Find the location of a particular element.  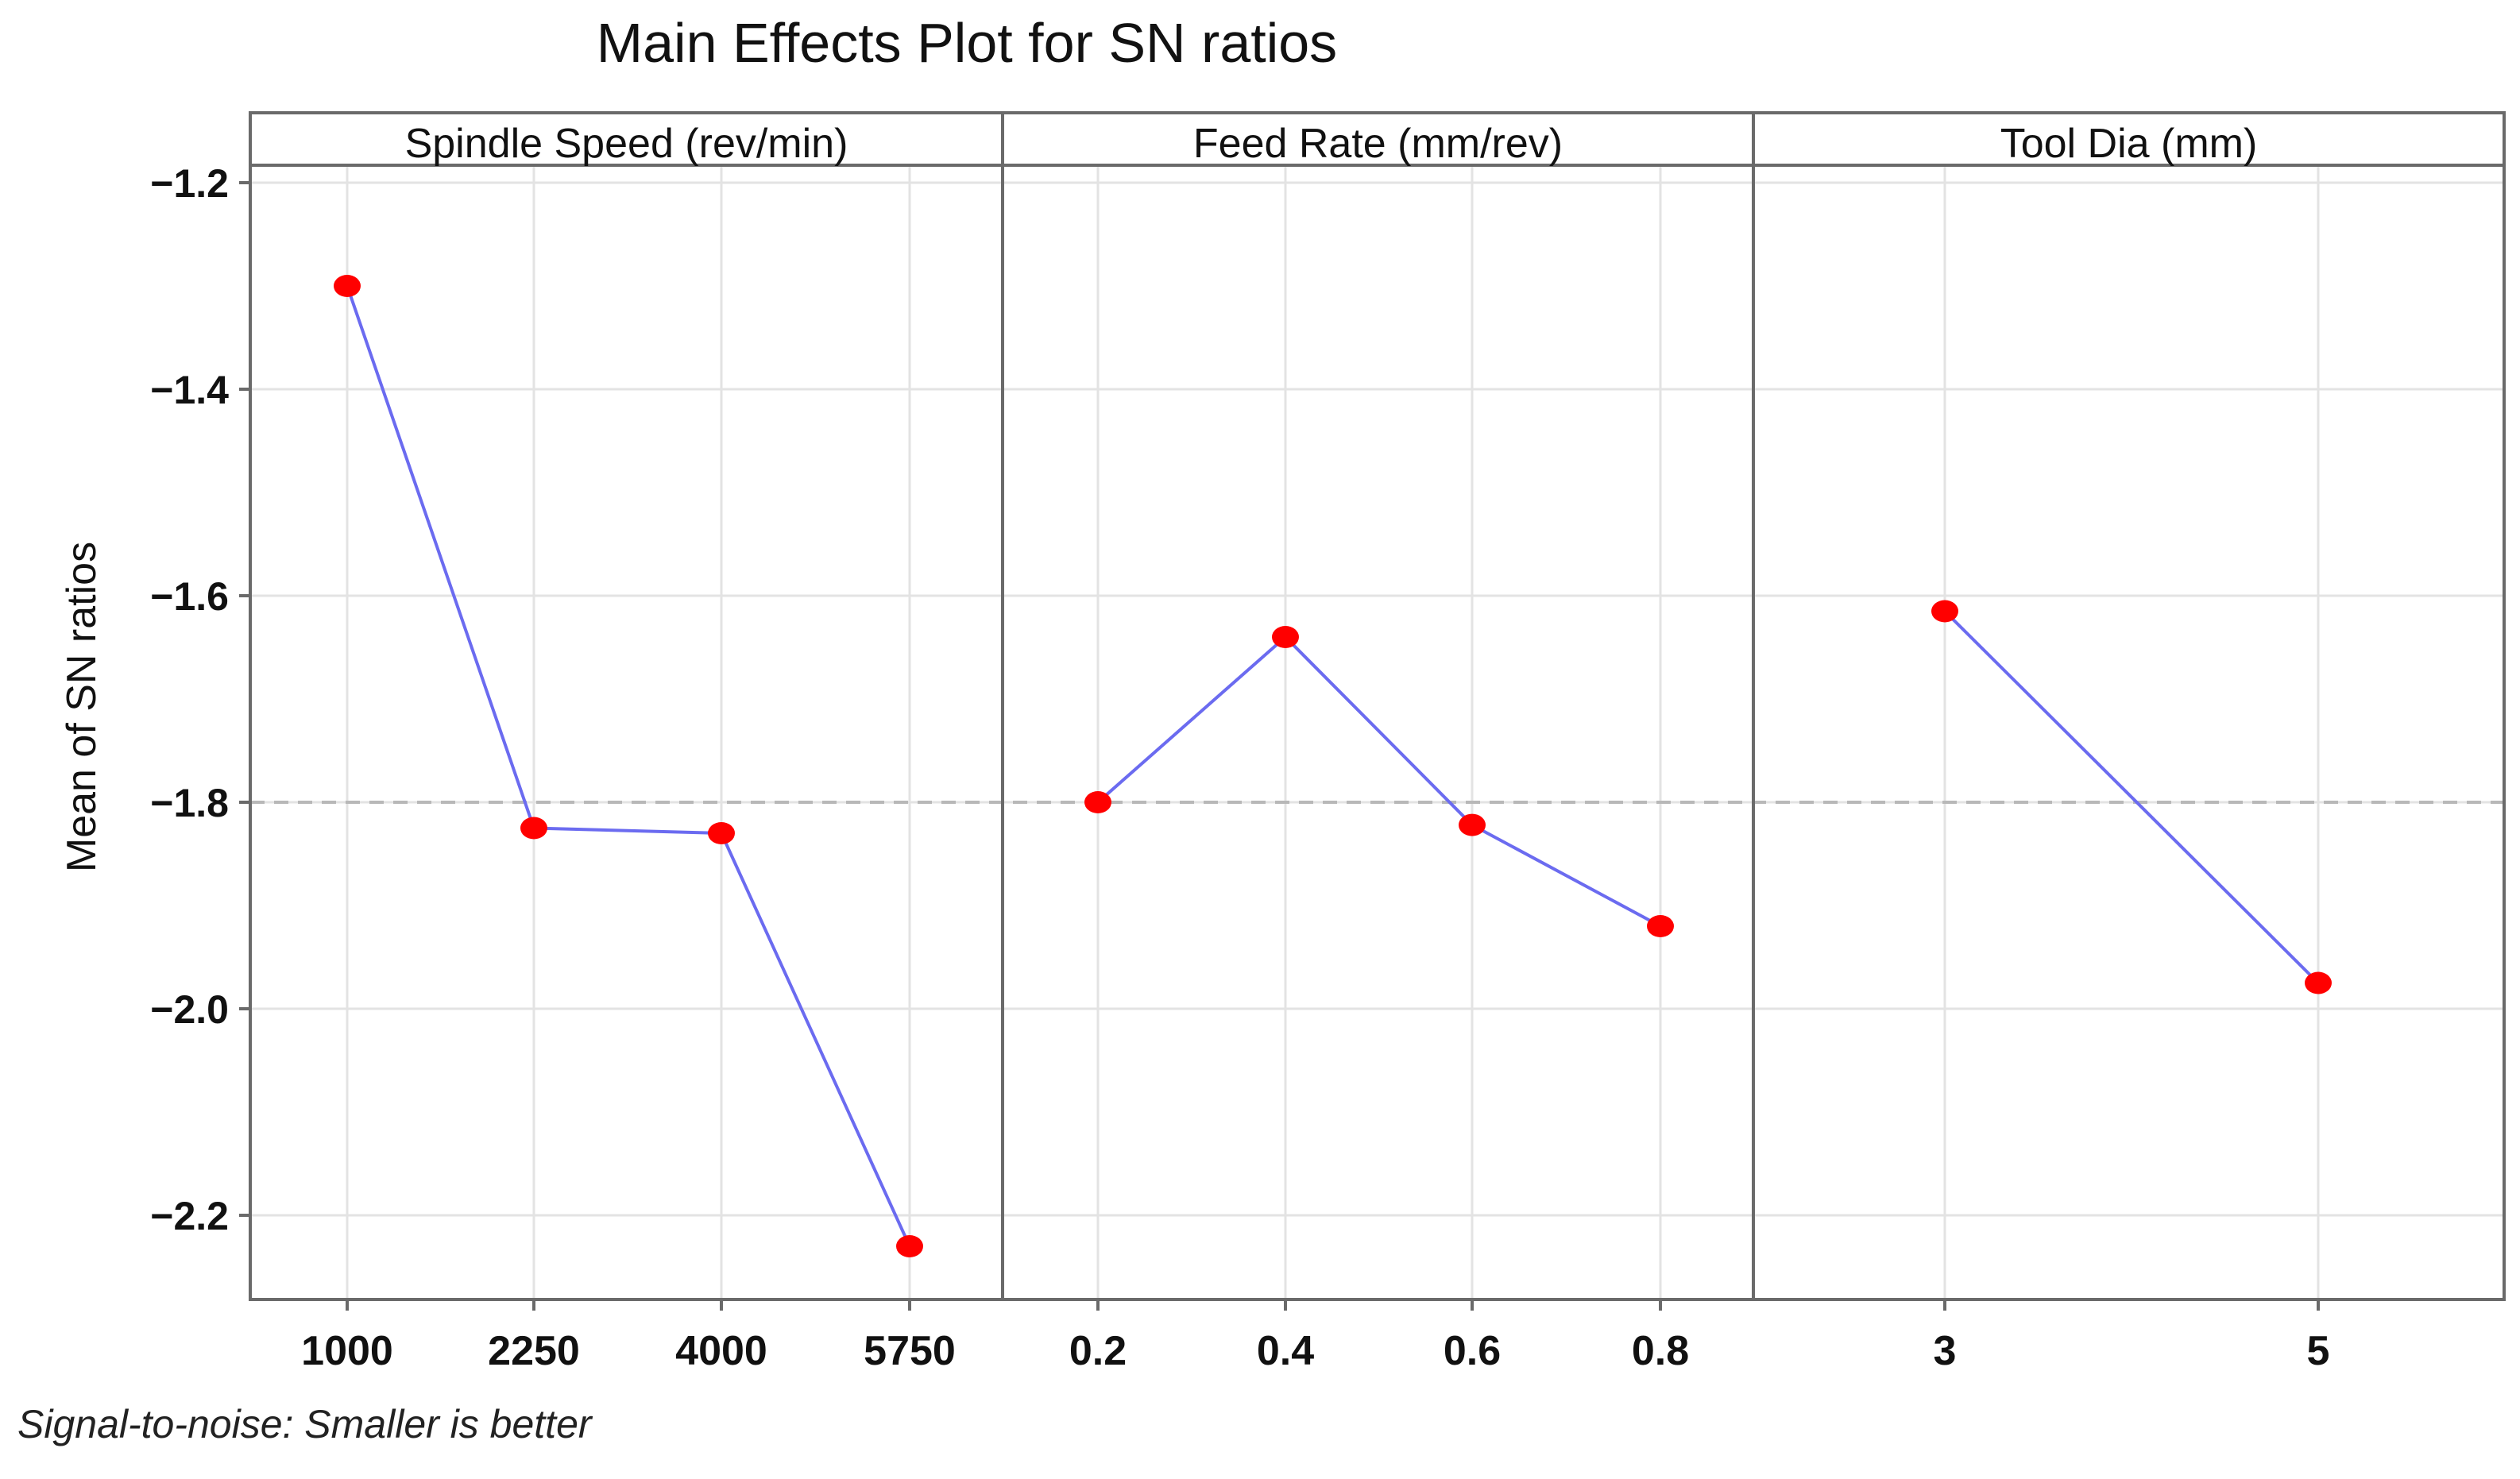

y-tick-label: −2.2 is located at coordinates (189, 1216).